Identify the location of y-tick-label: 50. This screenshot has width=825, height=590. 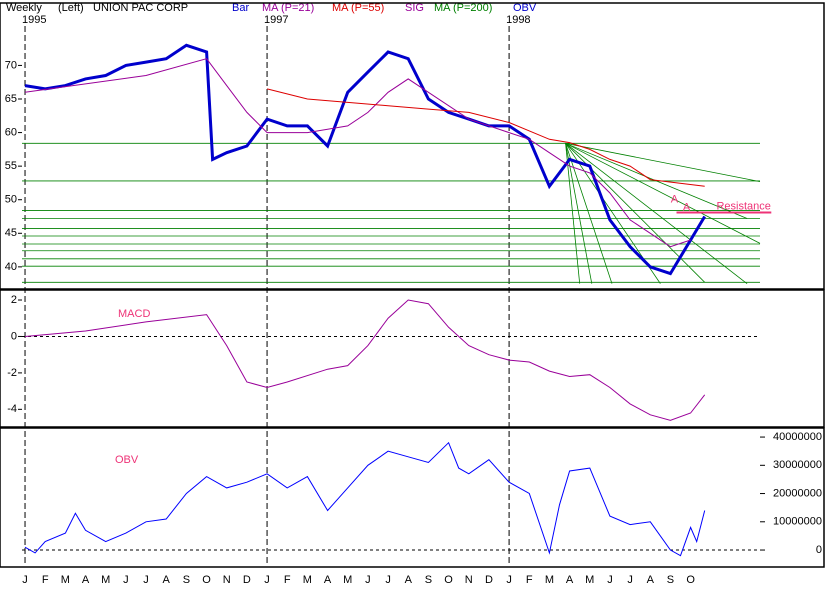
(11, 200).